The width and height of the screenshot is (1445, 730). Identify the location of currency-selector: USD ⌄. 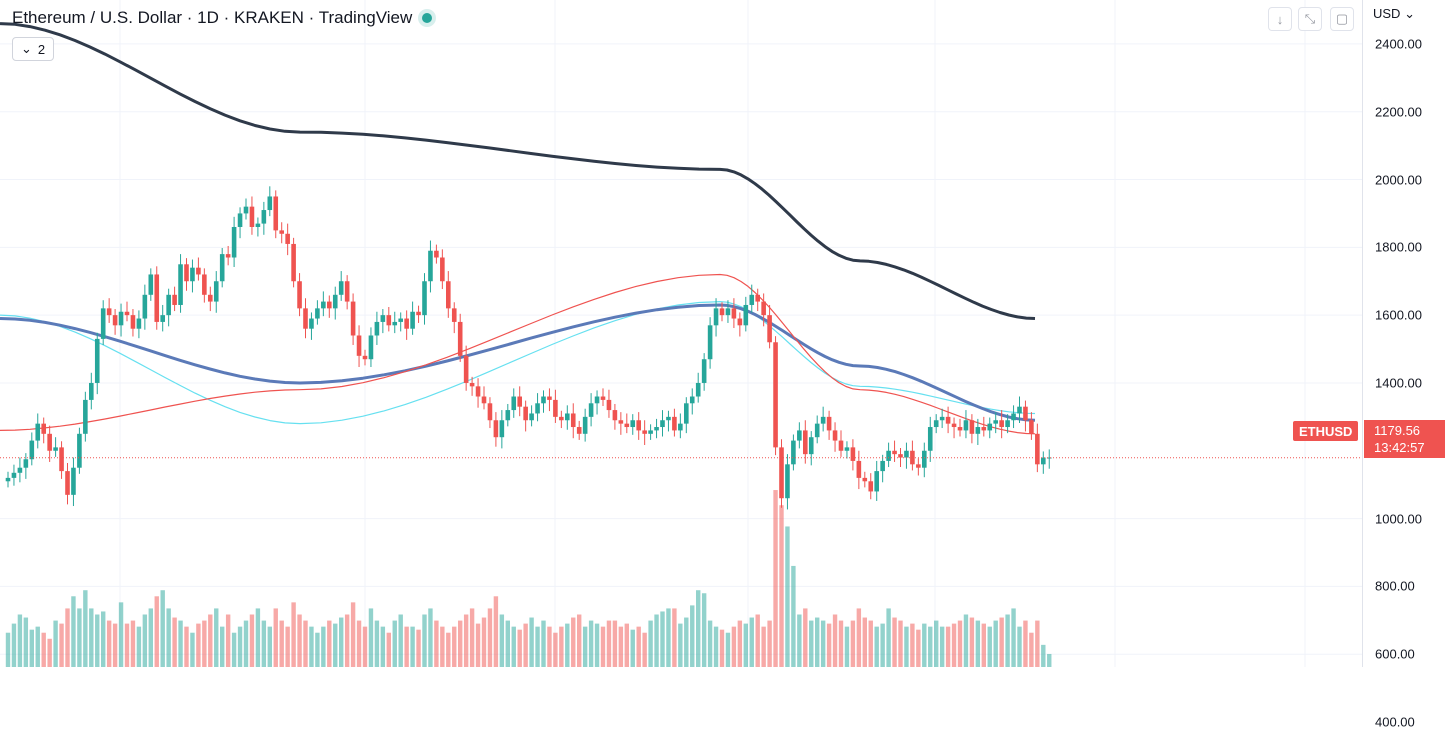
(1394, 14).